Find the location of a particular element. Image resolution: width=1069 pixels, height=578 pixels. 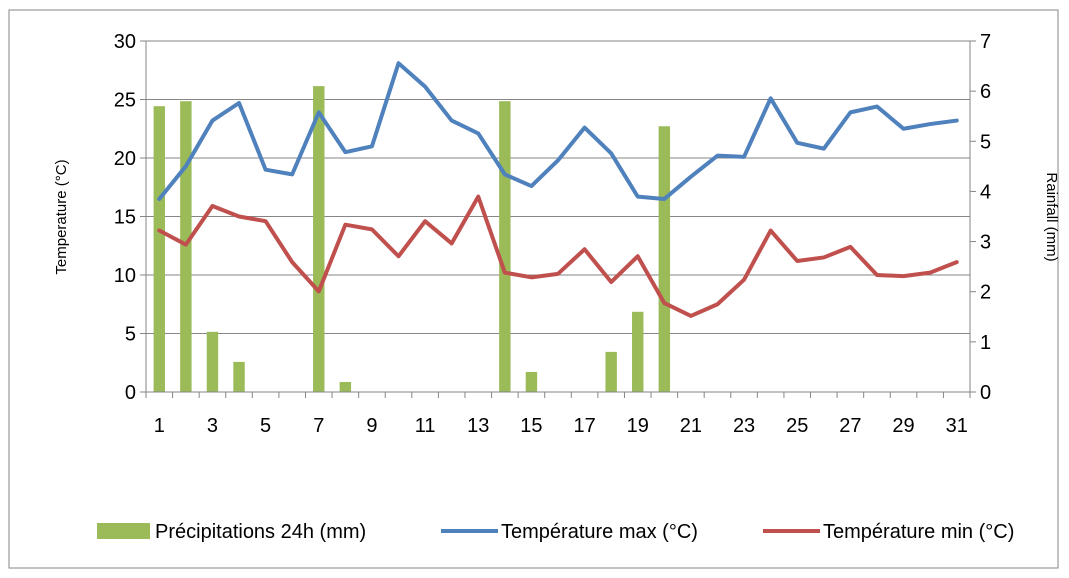

legend-label-temp-min: Température min (°C) is located at coordinates (918, 532).